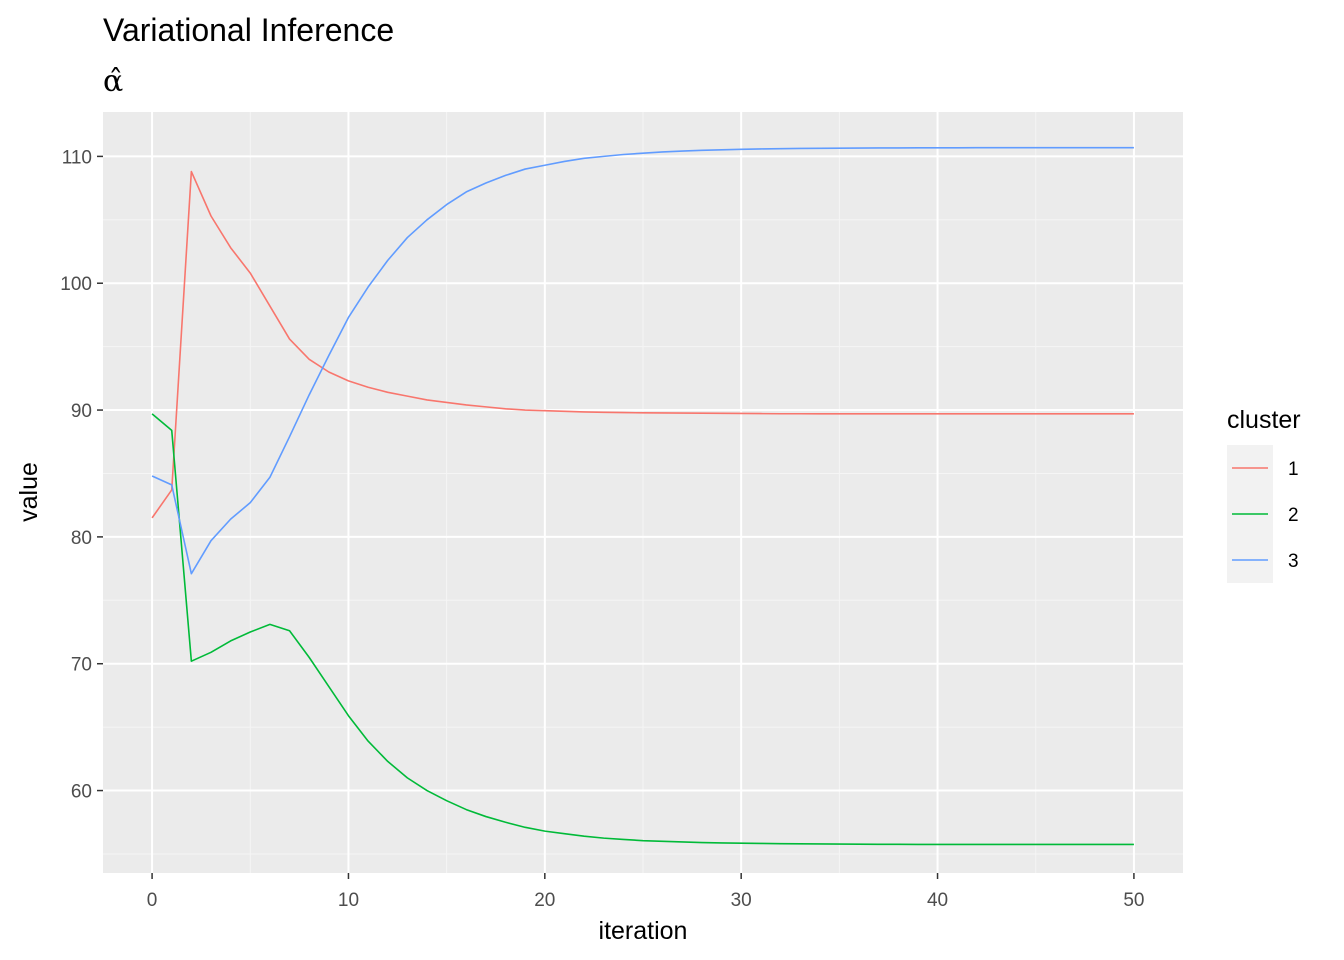  Describe the element at coordinates (1293, 515) in the screenshot. I see `legend-label-cluster-2: 2` at that location.